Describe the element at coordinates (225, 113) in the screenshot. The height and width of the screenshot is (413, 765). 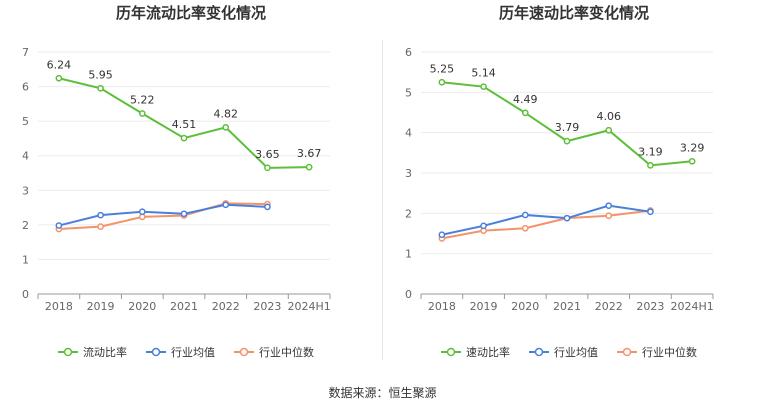
I see `data-label: 4.82` at that location.